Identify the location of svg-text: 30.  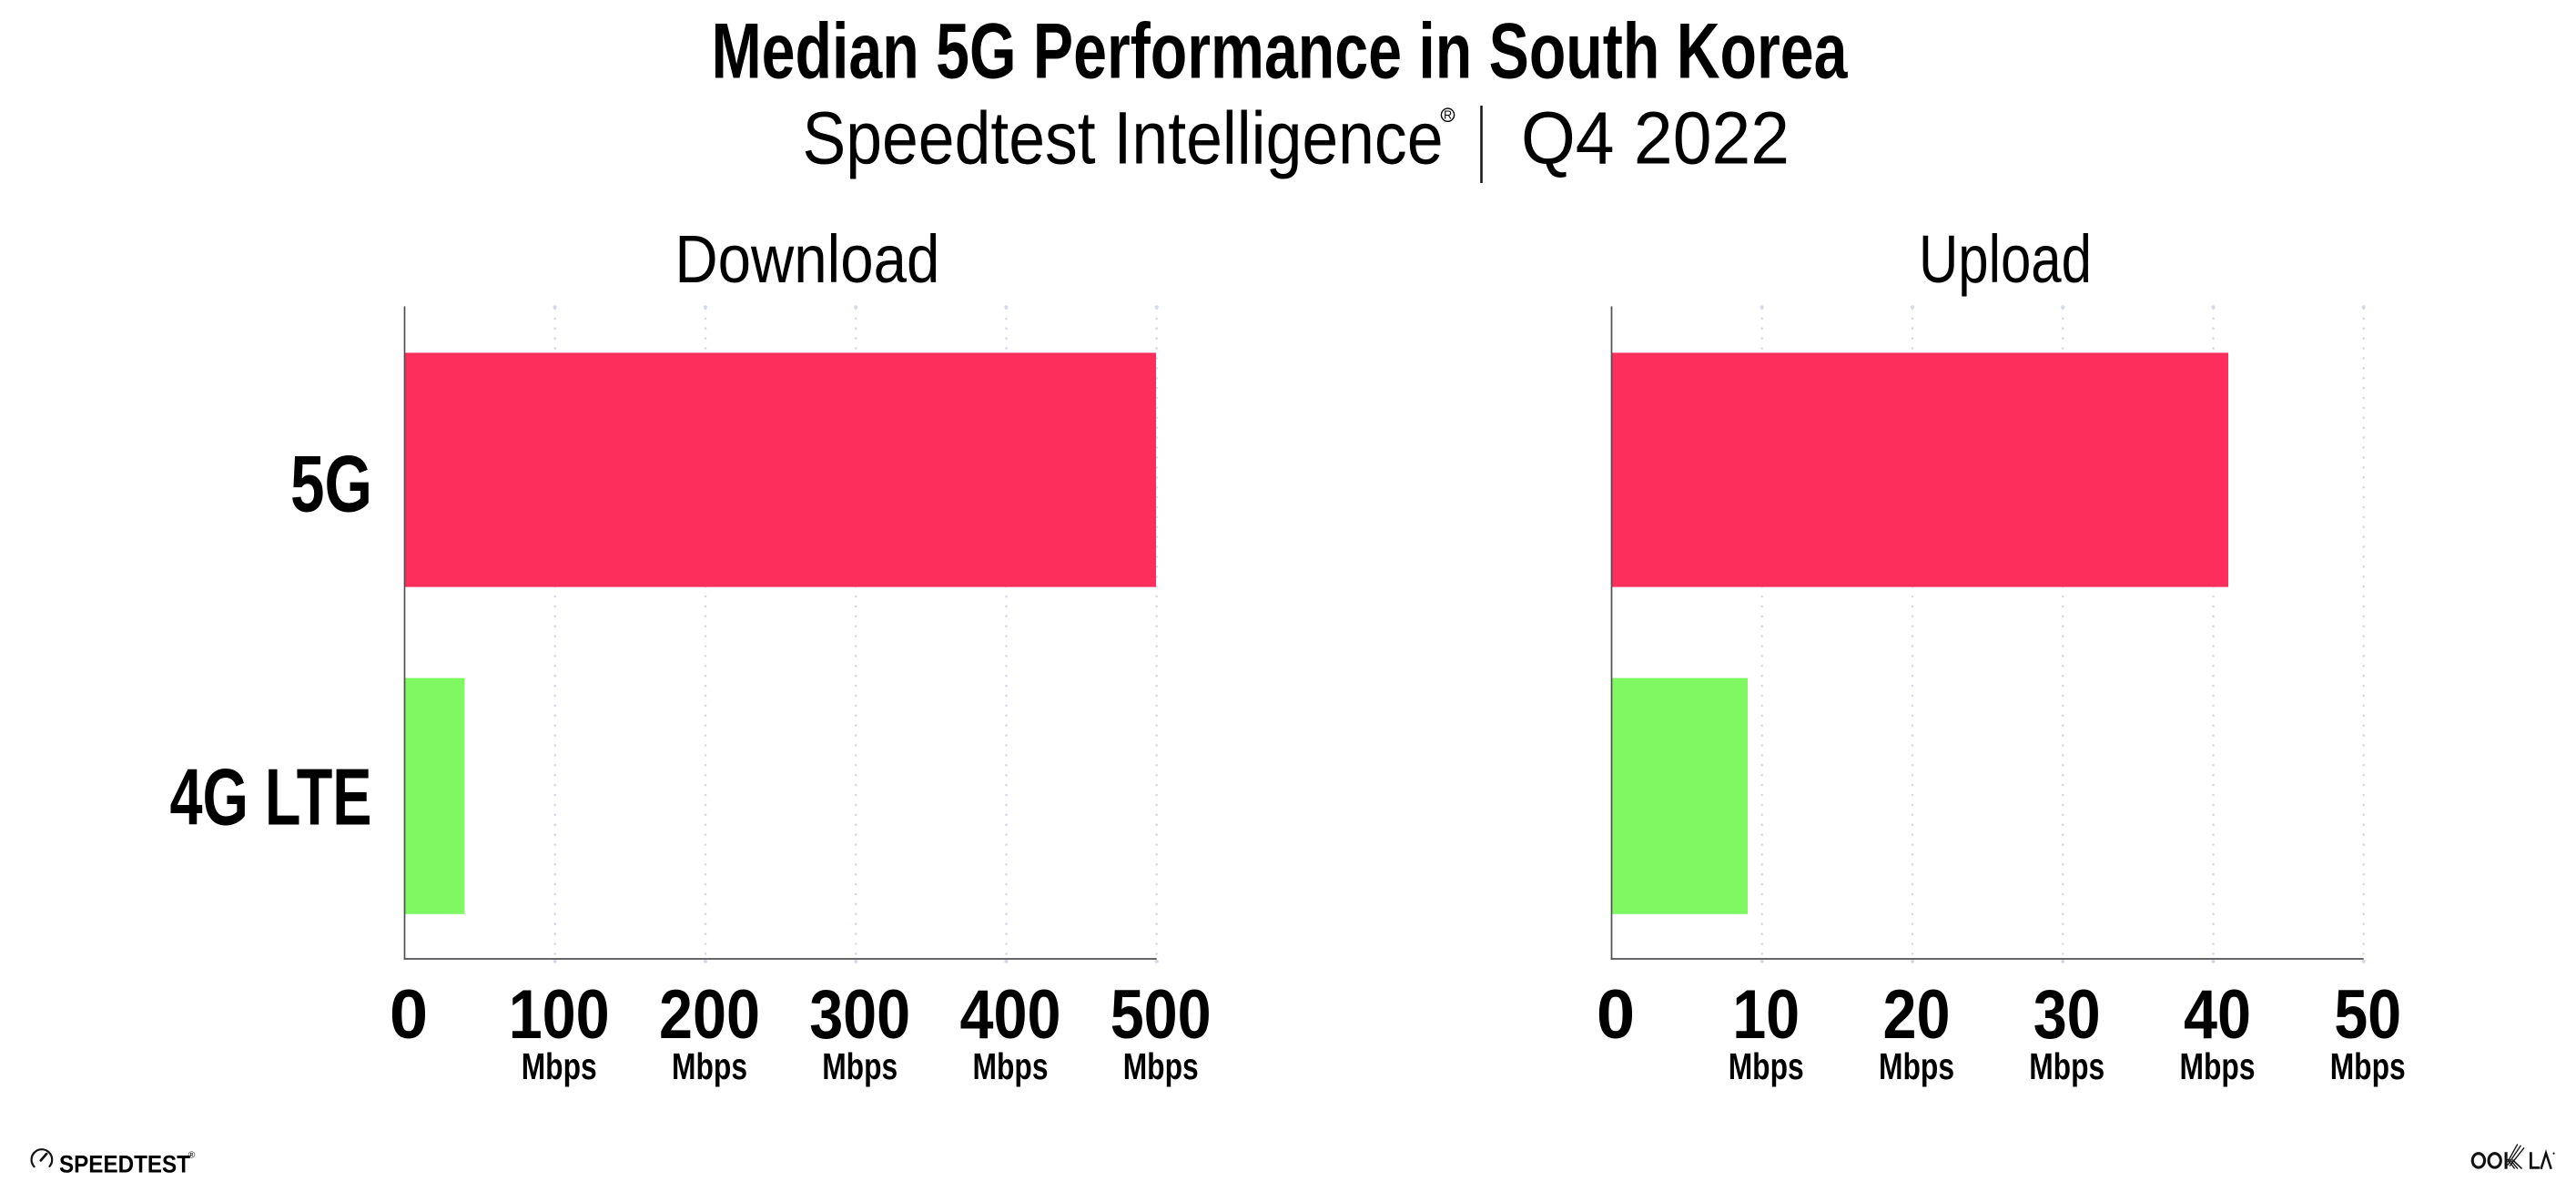
(2067, 1015).